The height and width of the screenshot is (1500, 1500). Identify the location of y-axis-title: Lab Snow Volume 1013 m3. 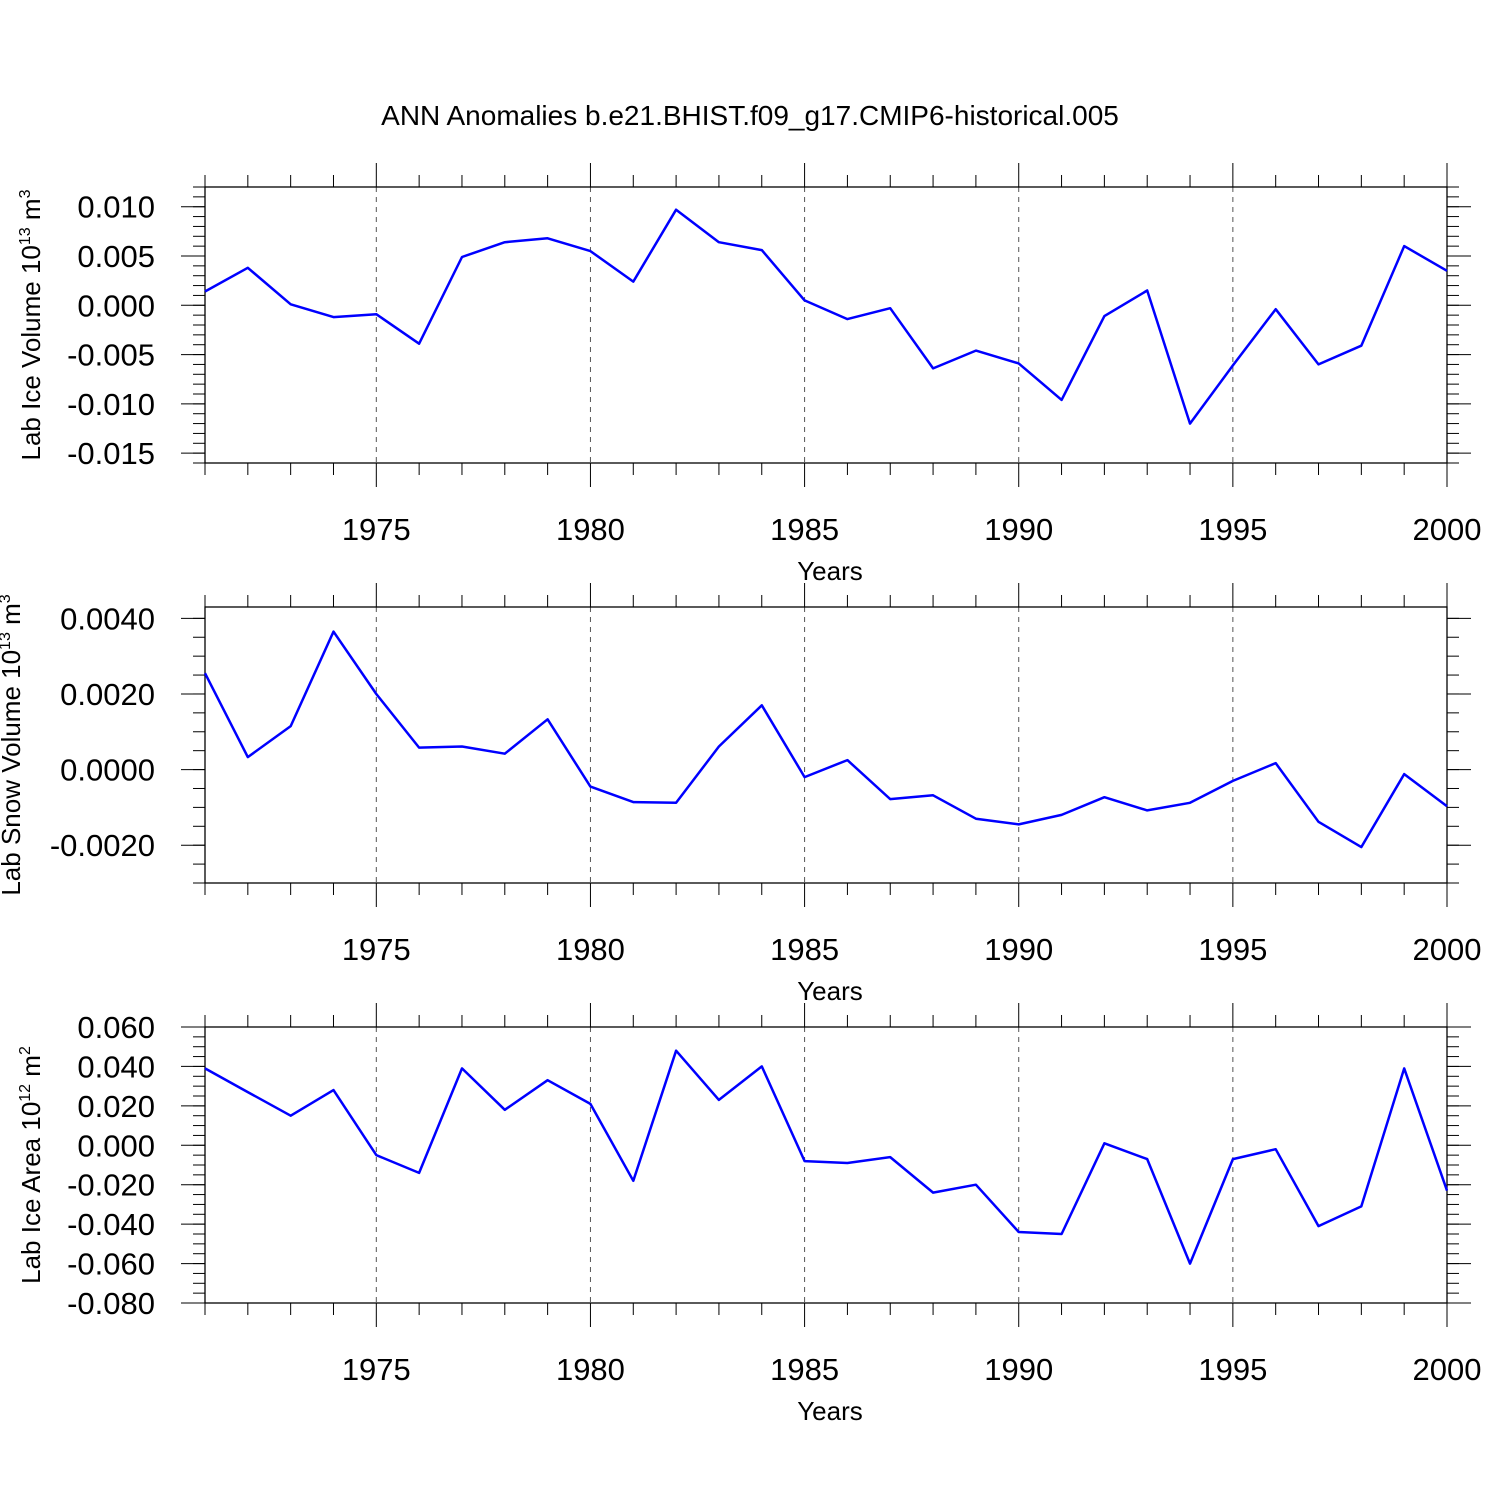
(13, 744).